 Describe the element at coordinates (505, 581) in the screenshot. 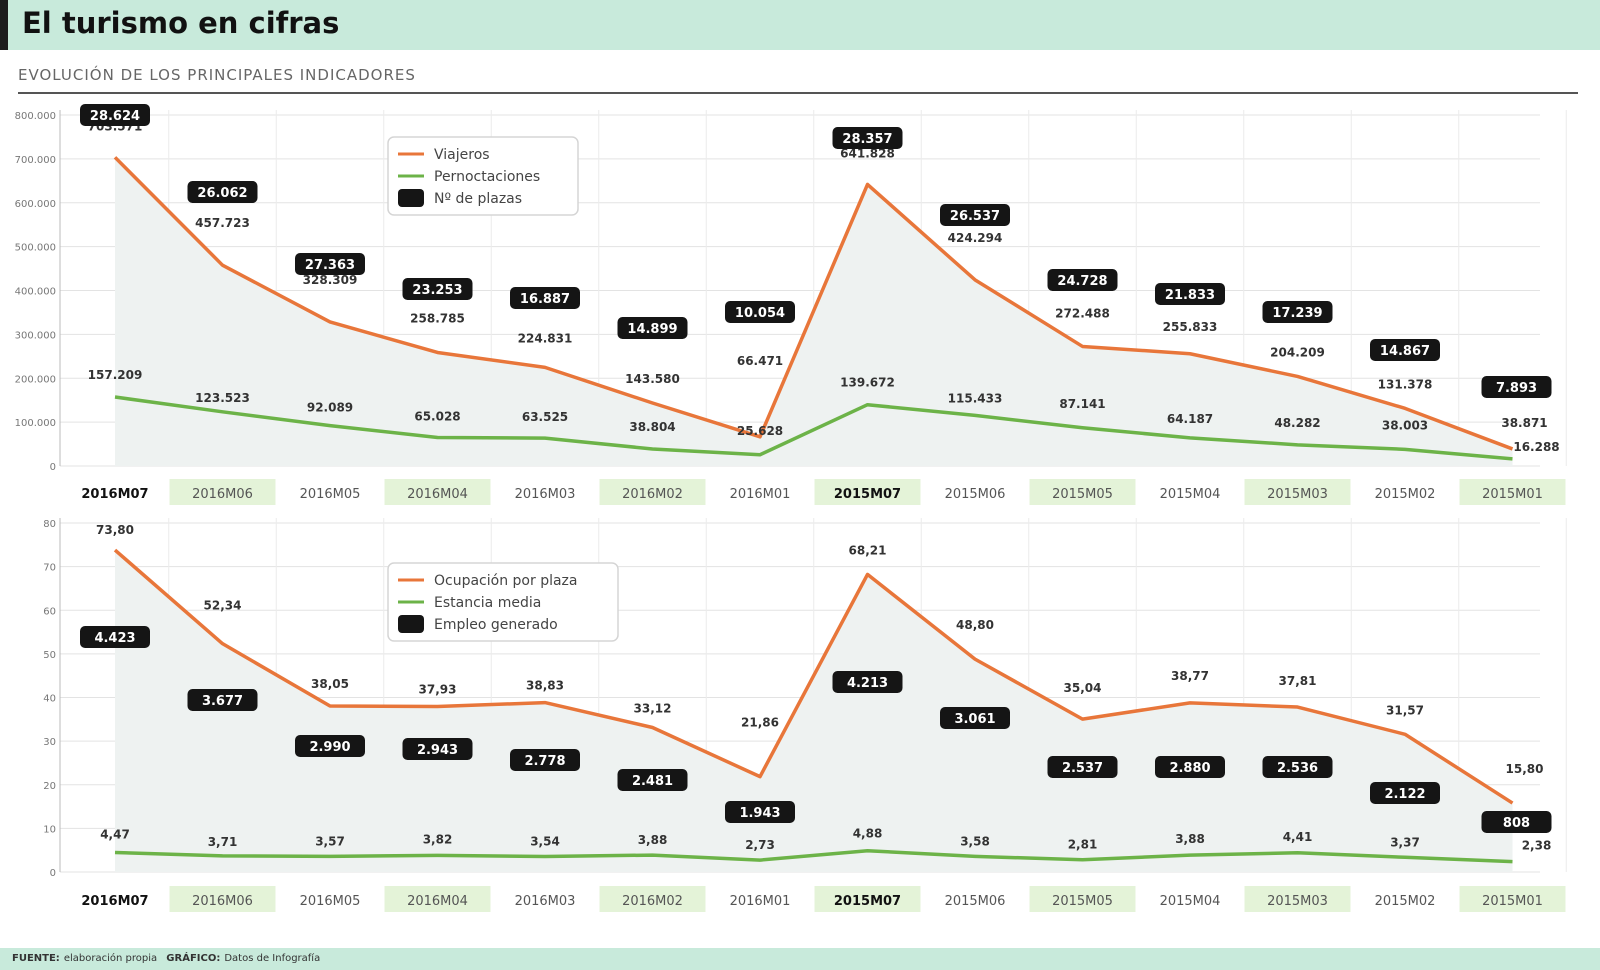

I see `p2-legend-label-Ocupación por plaza: Ocupación por plaza` at that location.